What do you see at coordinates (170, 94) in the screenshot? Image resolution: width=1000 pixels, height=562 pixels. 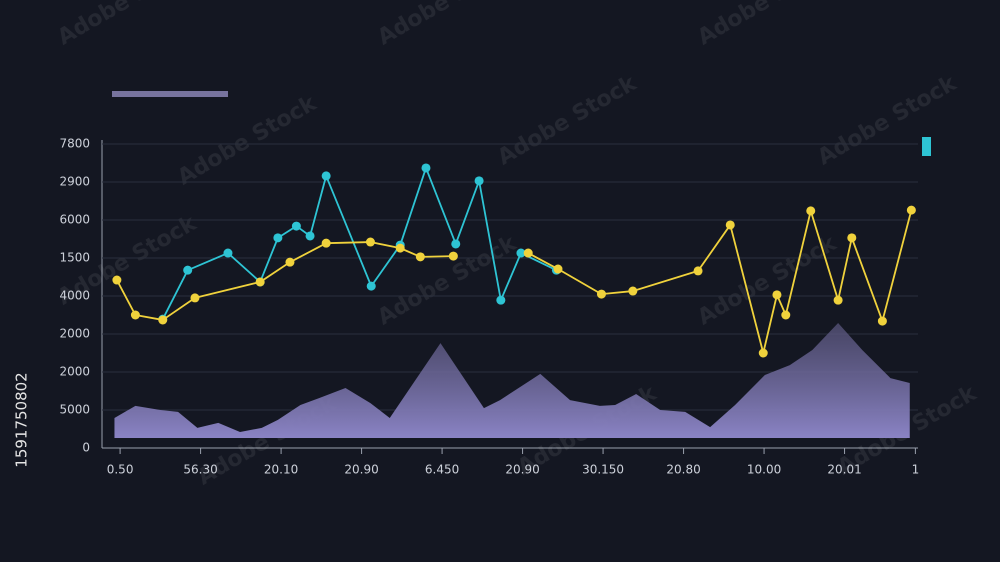 I see `title-bar` at bounding box center [170, 94].